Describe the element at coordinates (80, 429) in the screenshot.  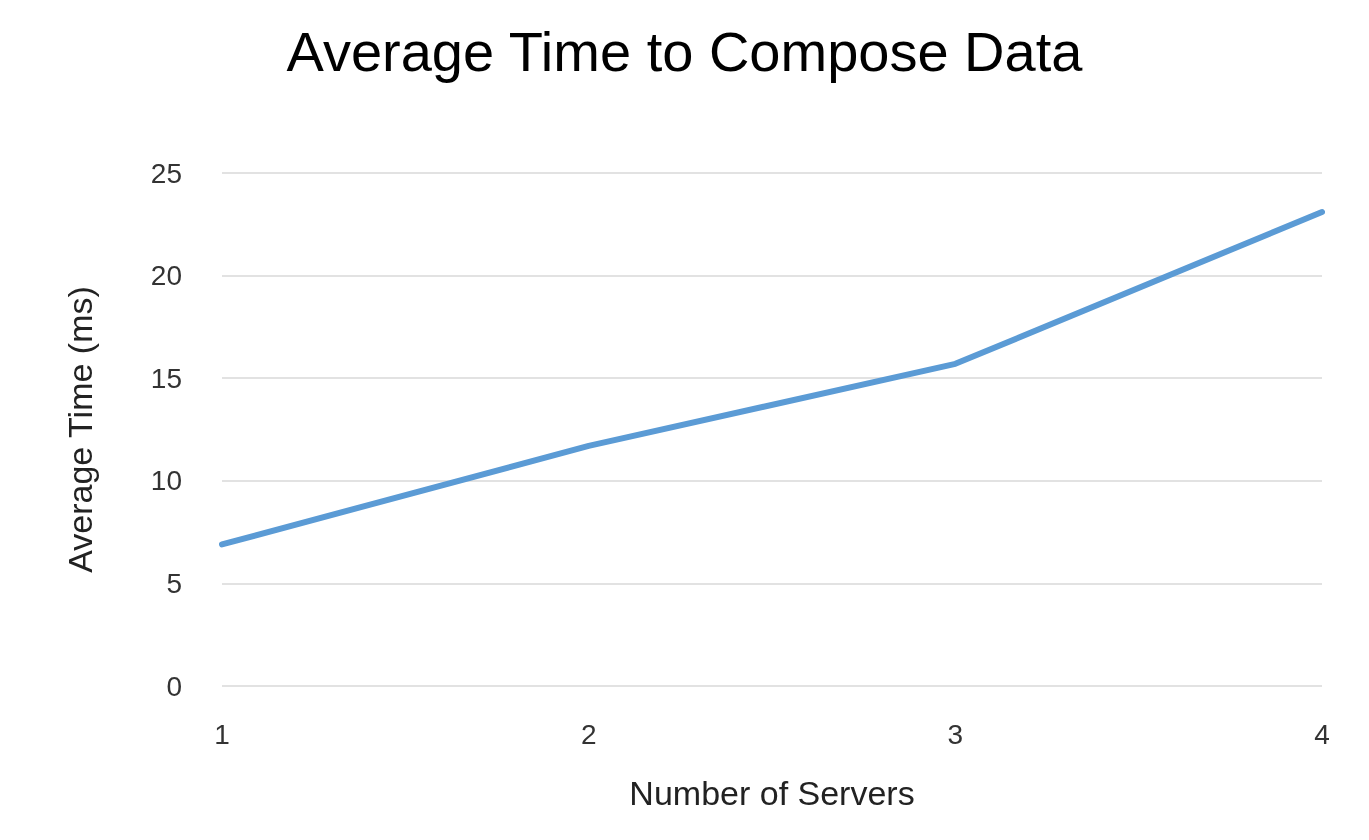
I see `y-axis-title: Average Time (ms)` at that location.